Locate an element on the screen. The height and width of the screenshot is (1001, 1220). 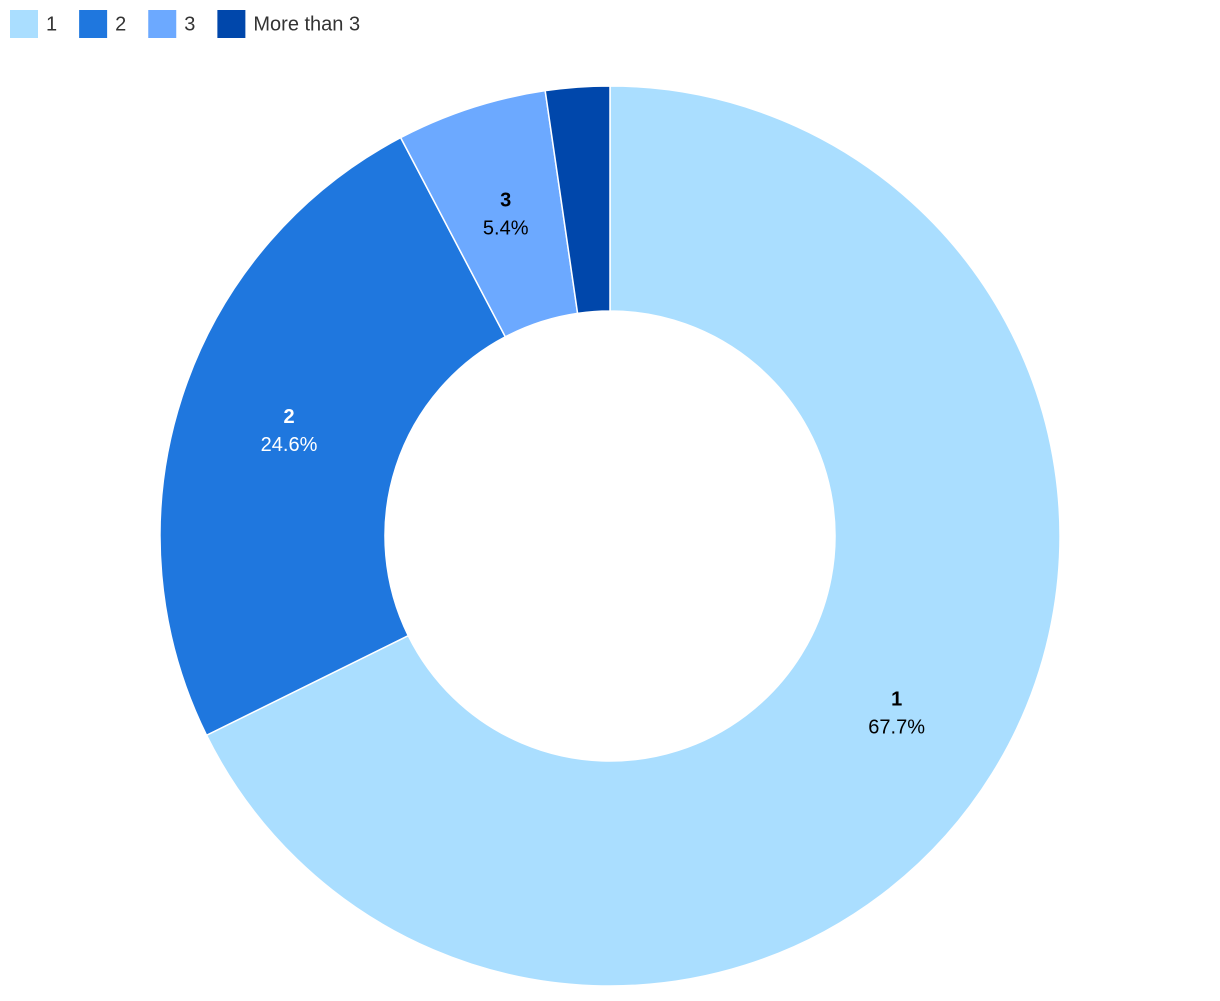
slice-value-label: 24.6% is located at coordinates (289, 445).